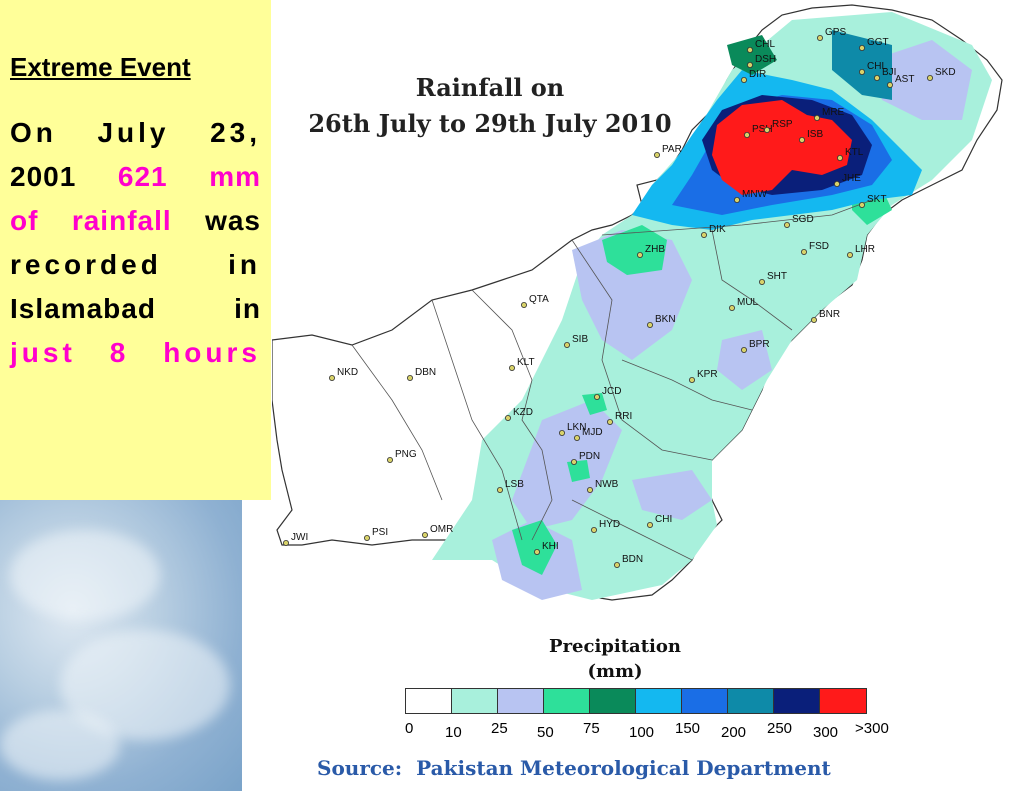  What do you see at coordinates (121, 640) in the screenshot?
I see `cloud-photo` at bounding box center [121, 640].